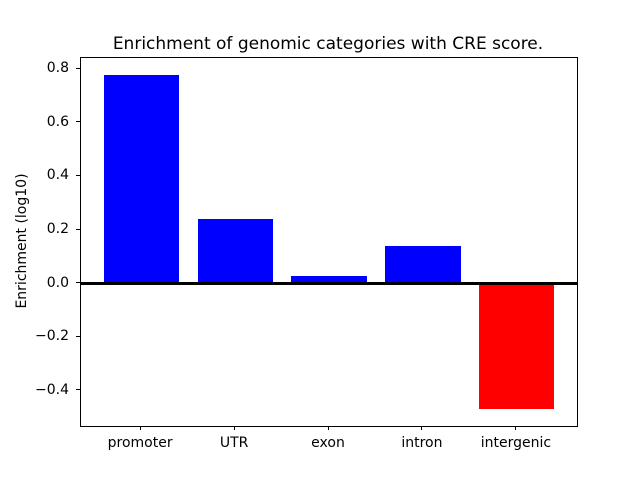  I want to click on y-tick-label: −0.2, so click(52, 336).